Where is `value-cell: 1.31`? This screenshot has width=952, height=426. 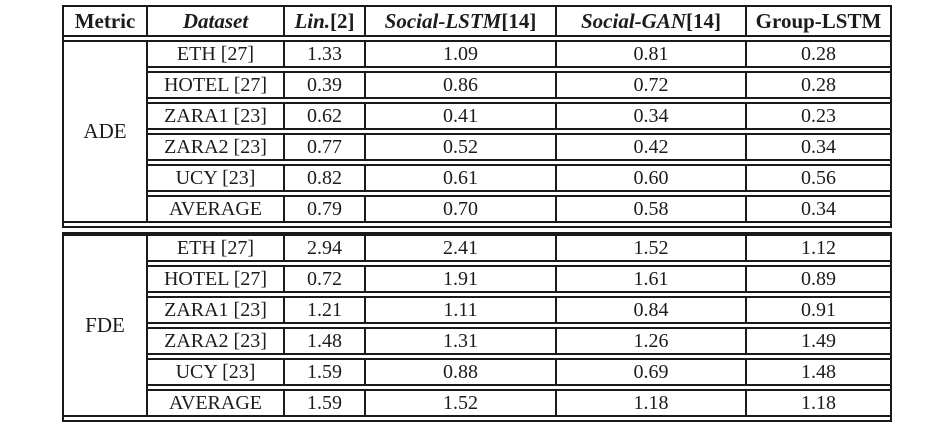
value-cell: 1.31 is located at coordinates (459, 341).